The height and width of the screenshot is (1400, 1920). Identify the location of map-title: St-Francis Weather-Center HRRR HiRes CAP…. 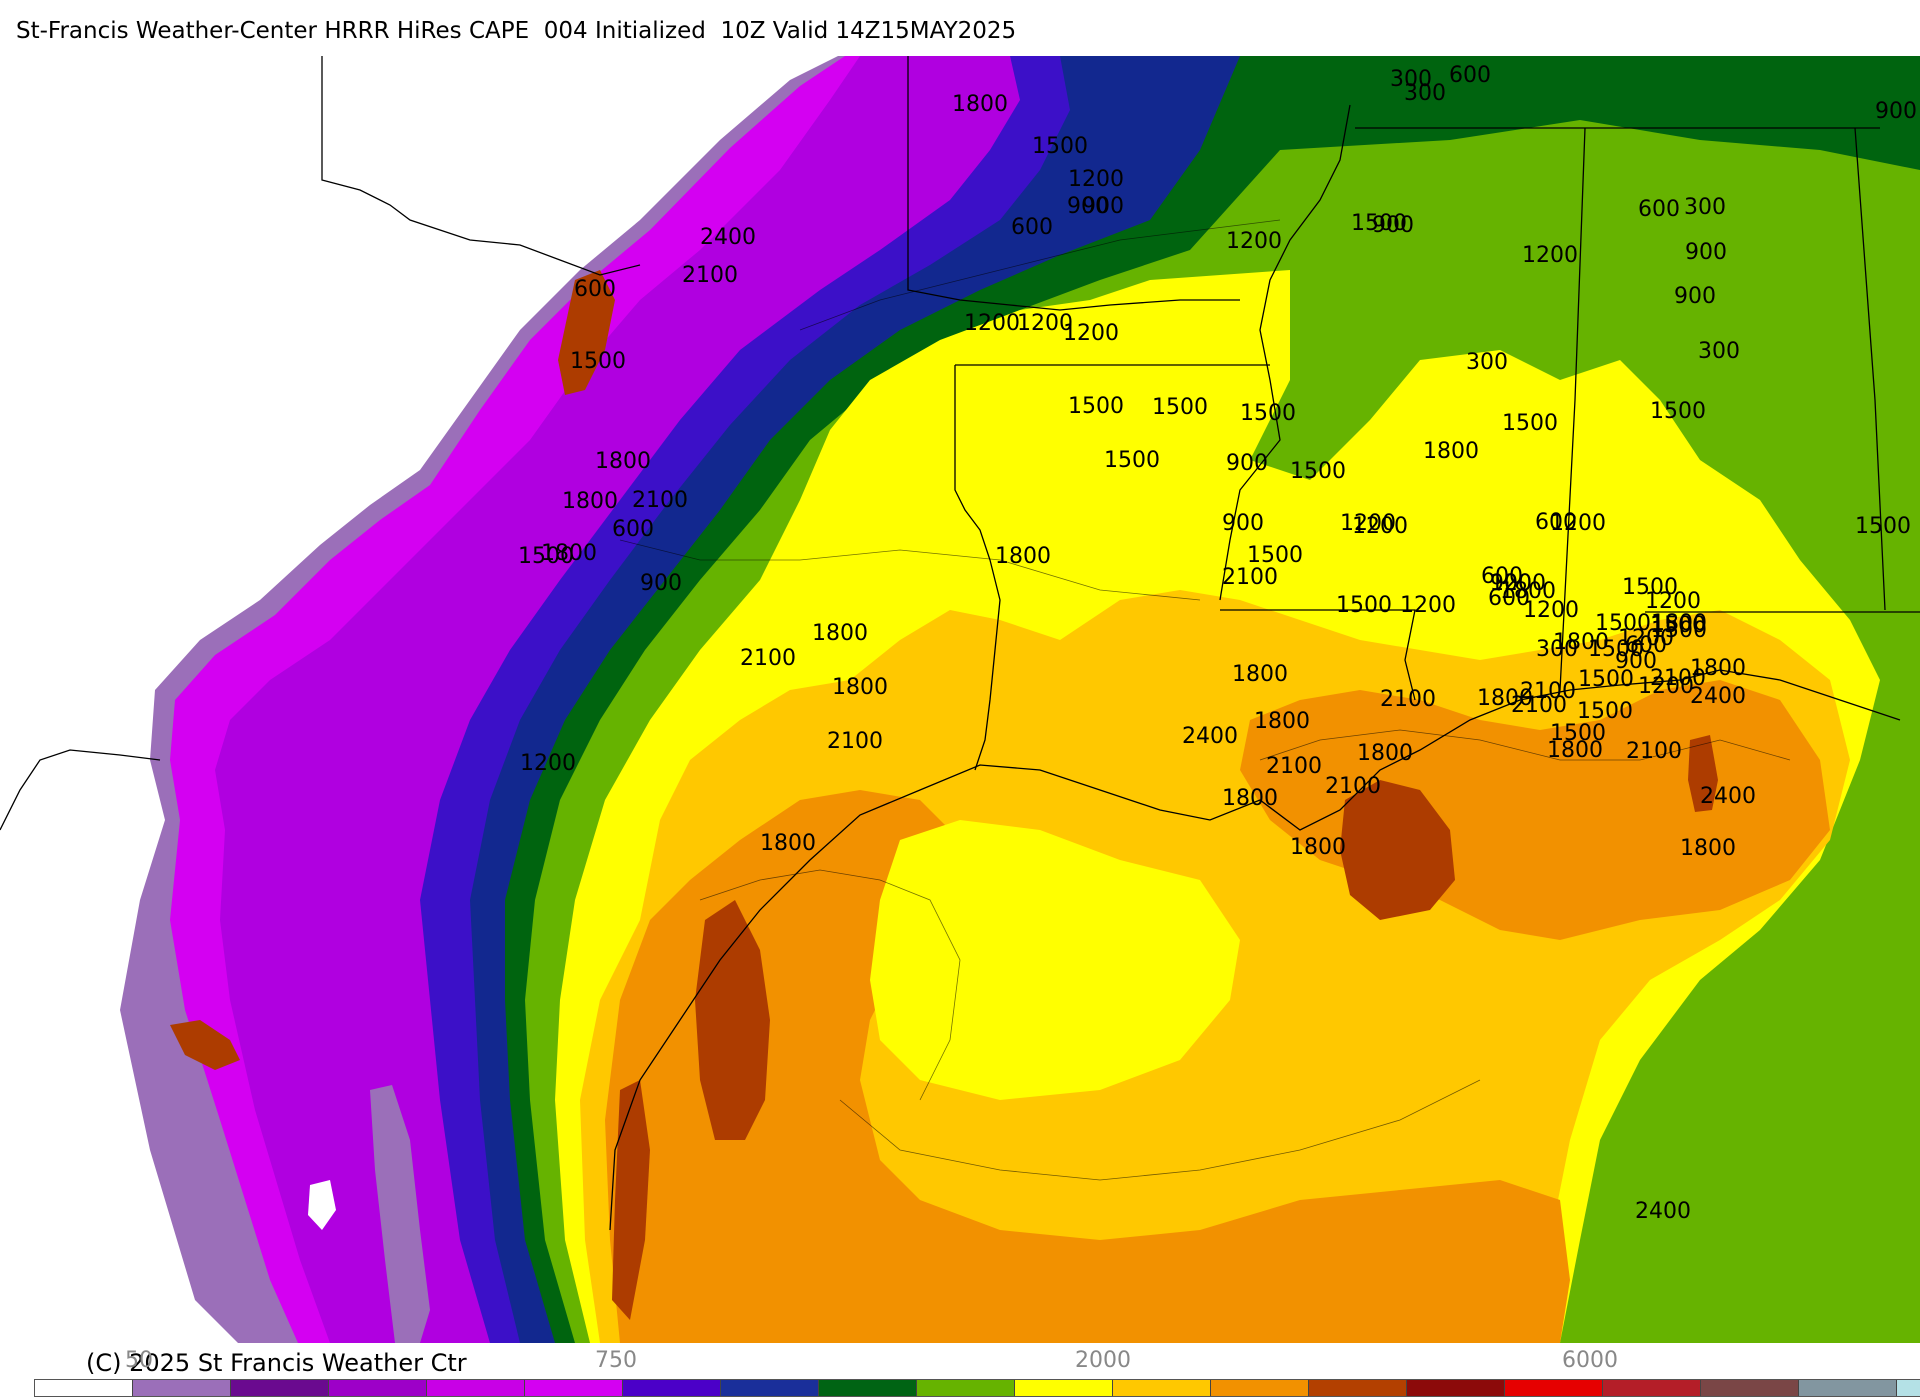
(516, 31).